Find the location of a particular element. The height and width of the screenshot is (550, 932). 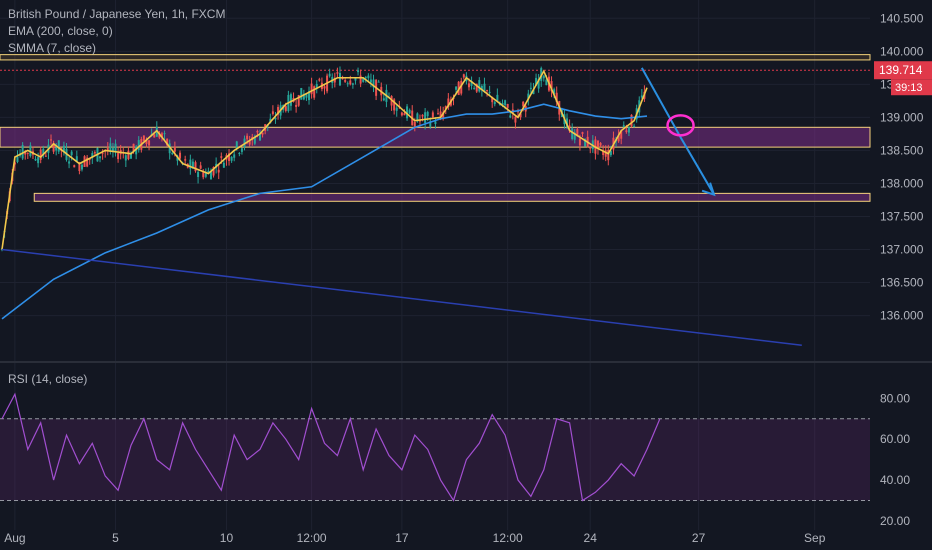

highlight-circle is located at coordinates (680, 125).